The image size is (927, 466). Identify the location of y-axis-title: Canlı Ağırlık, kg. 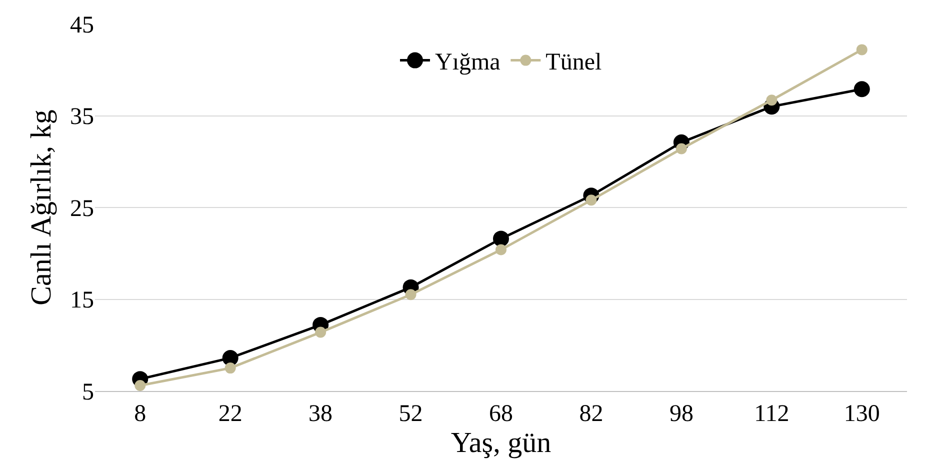
(41, 208).